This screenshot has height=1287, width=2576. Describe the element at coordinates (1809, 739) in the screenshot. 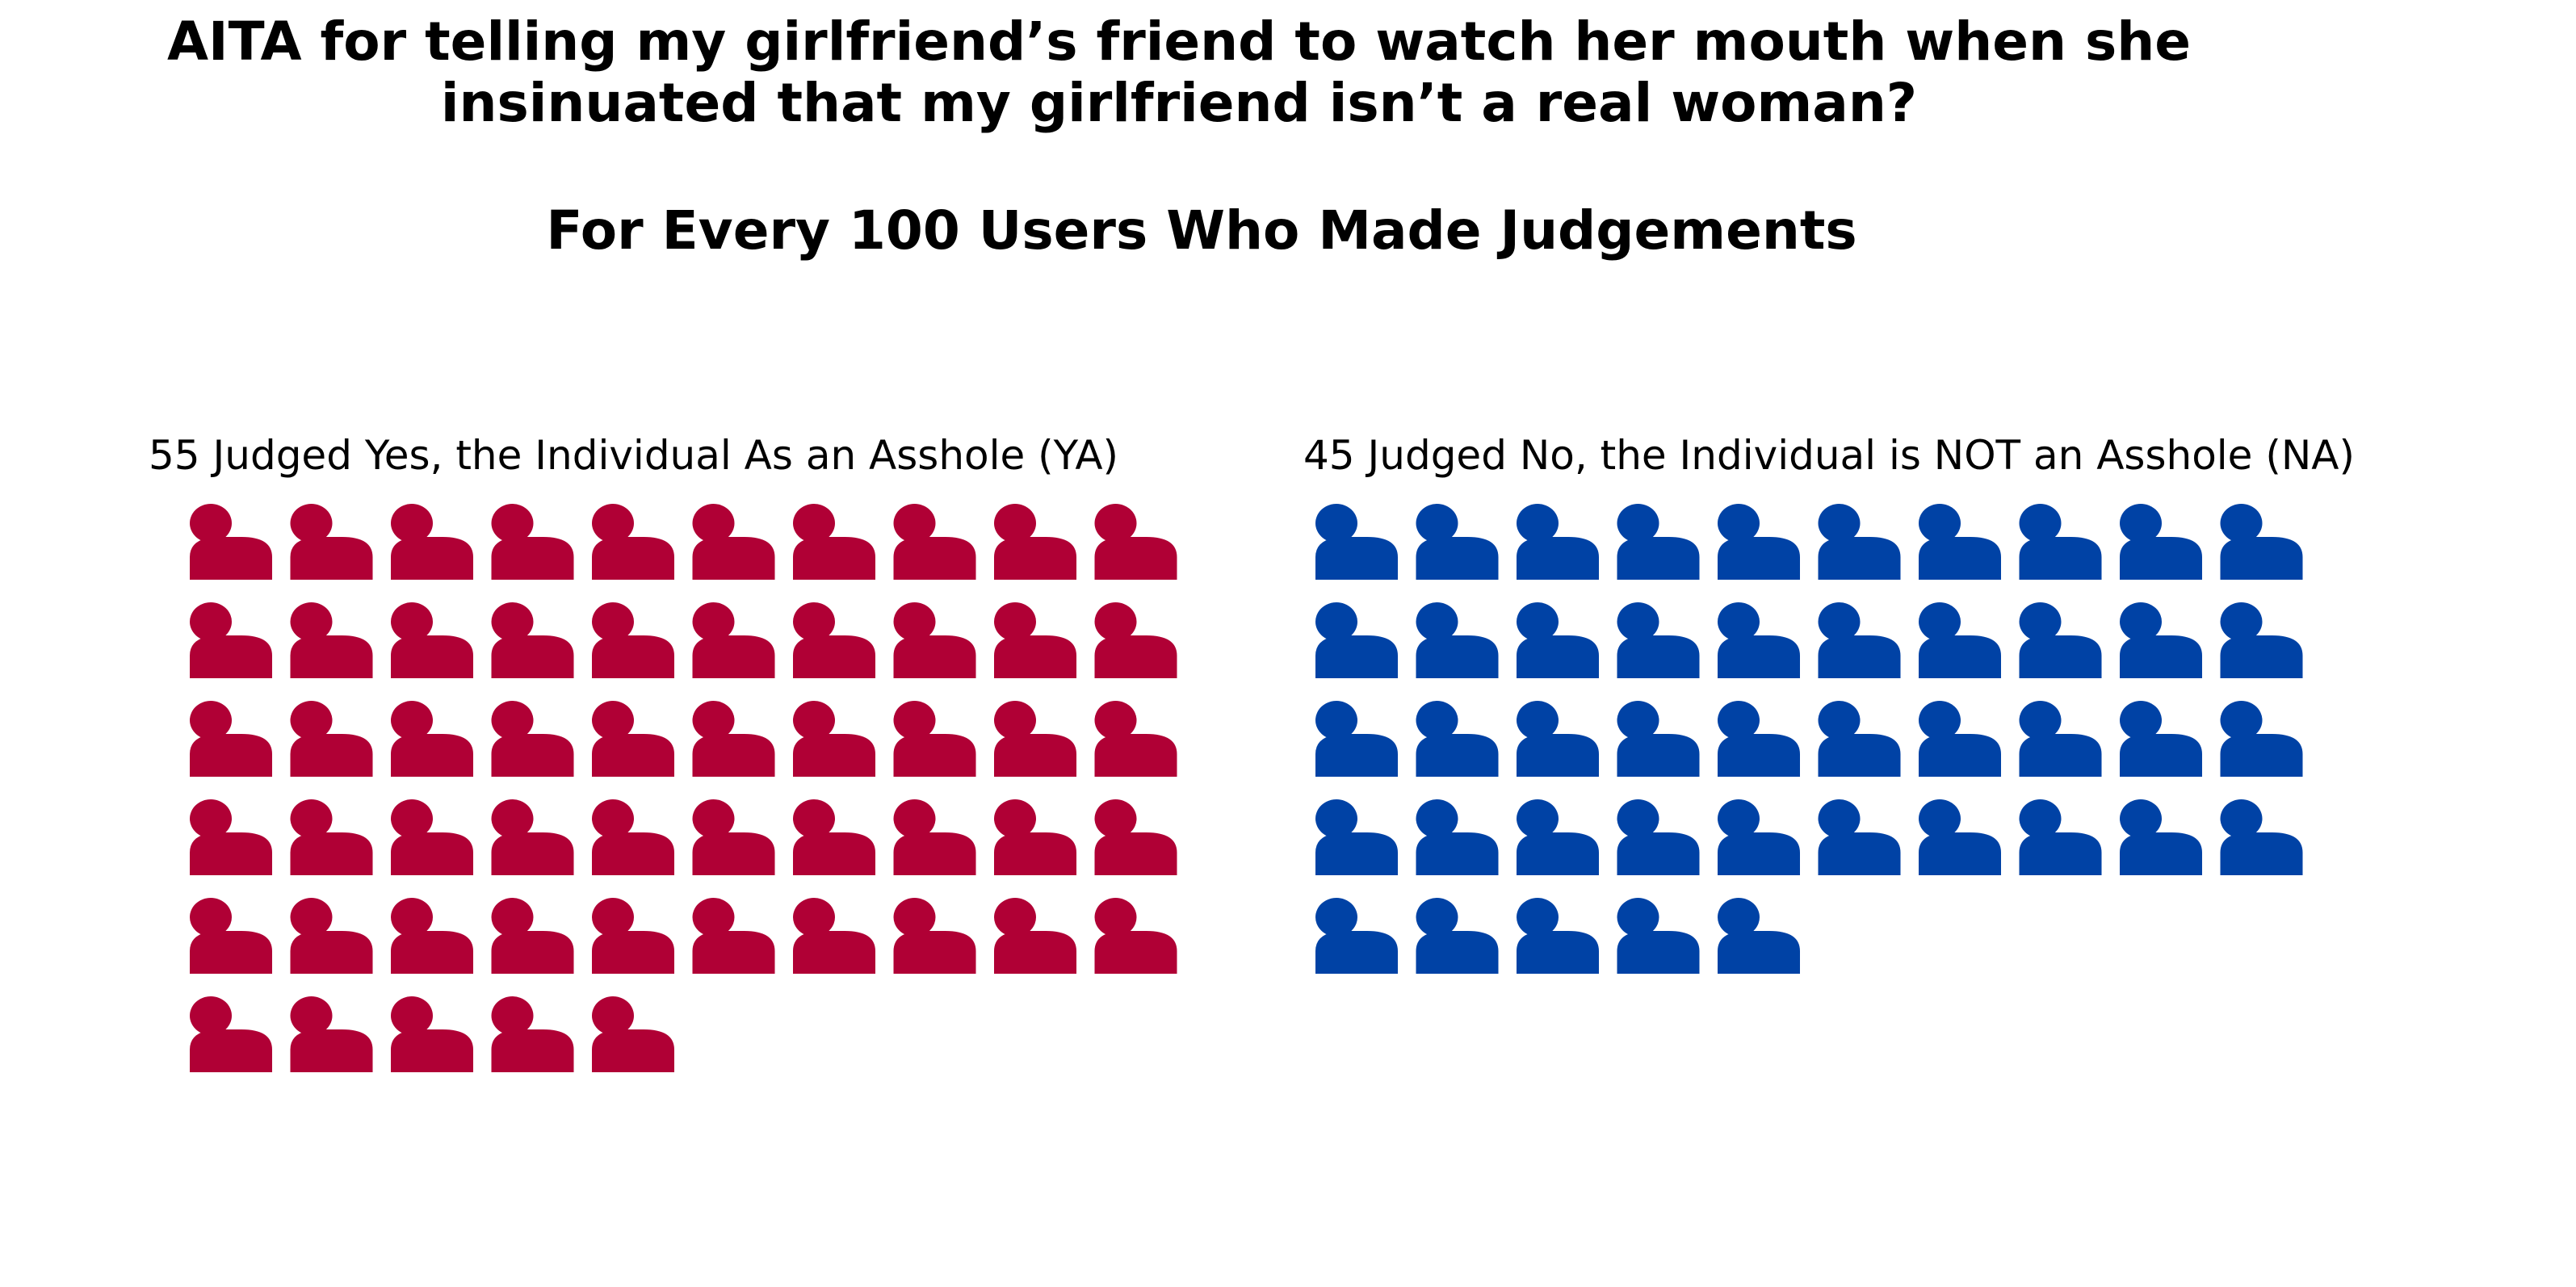

I see `icon-grid-na` at that location.